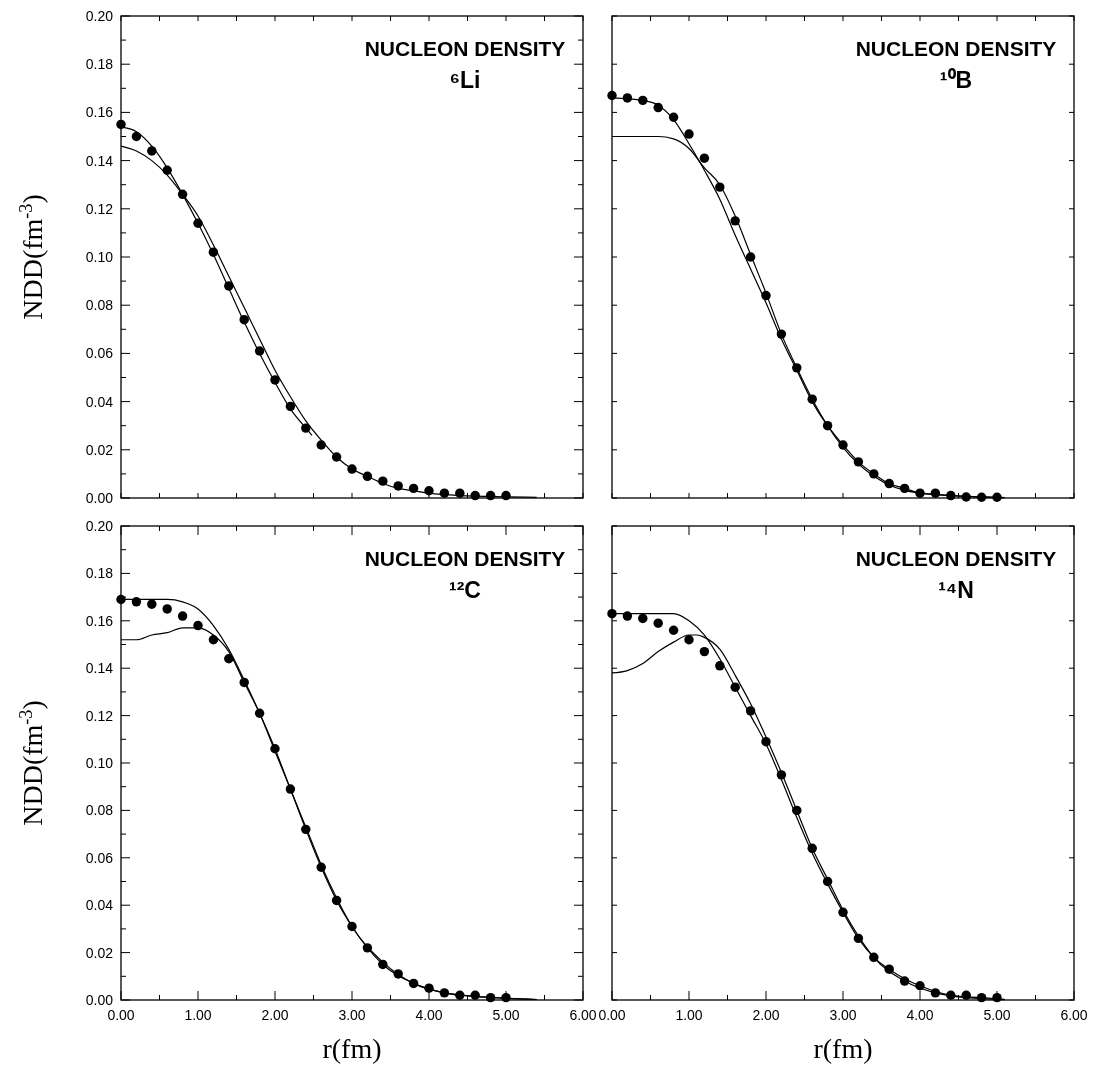 The image size is (1095, 1065). Describe the element at coordinates (956, 590) in the screenshot. I see `text: ¹⁴N` at that location.